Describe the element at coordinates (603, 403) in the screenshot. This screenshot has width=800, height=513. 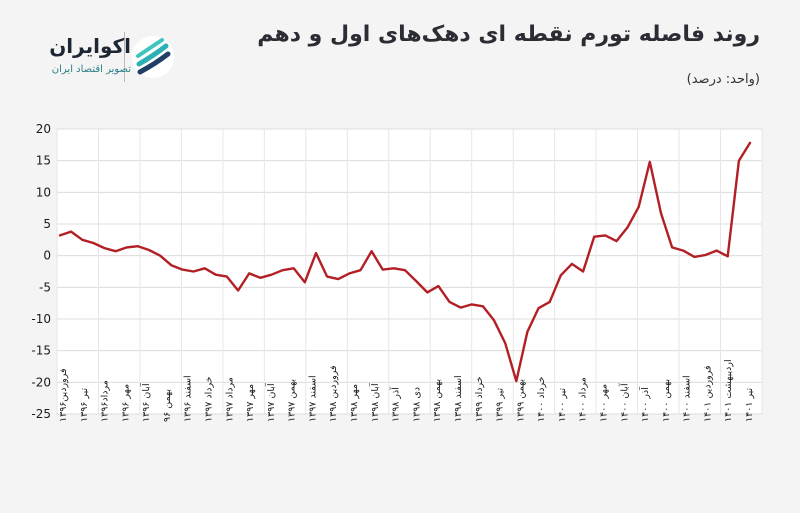
I see `x-tick-label: مهر ۱۴۰۰` at that location.